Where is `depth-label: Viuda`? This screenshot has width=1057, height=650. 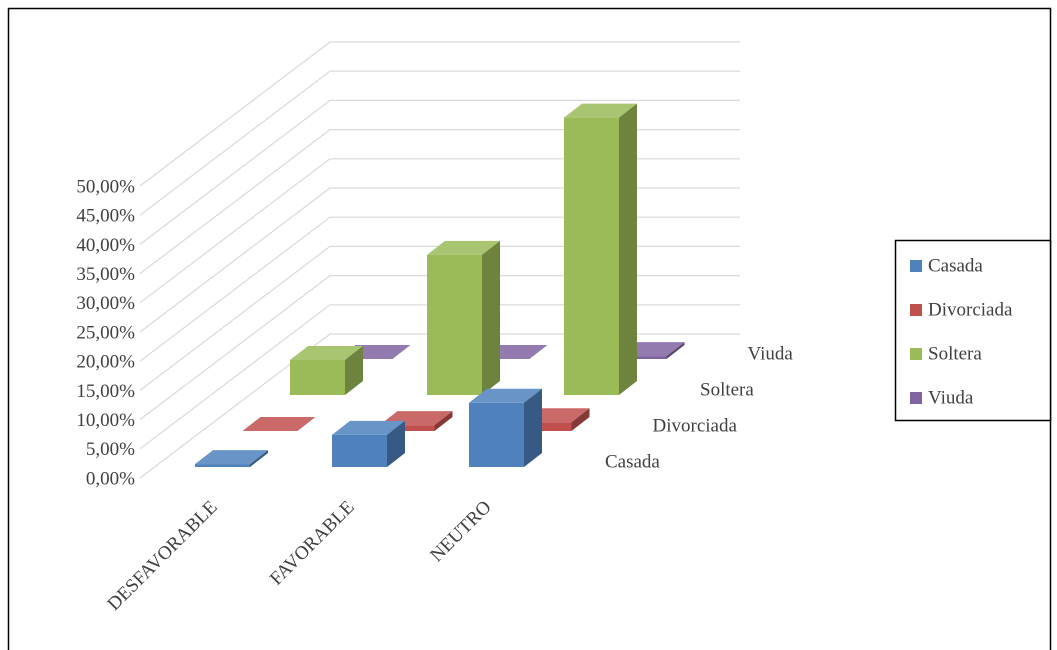 depth-label: Viuda is located at coordinates (771, 353).